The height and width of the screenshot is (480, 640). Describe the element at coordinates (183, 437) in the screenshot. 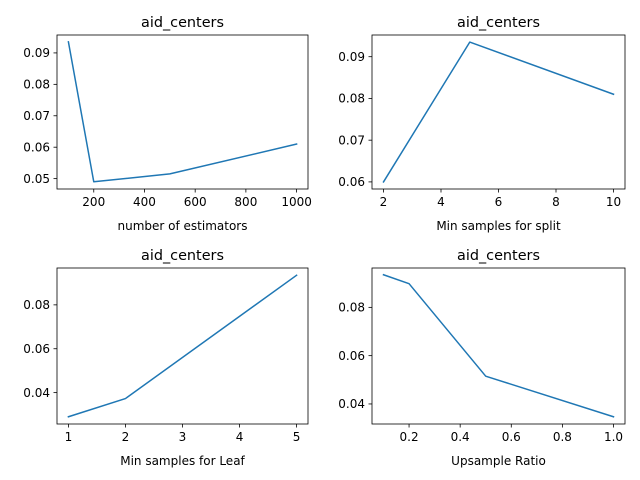

I see `x-tick-label: 3` at that location.